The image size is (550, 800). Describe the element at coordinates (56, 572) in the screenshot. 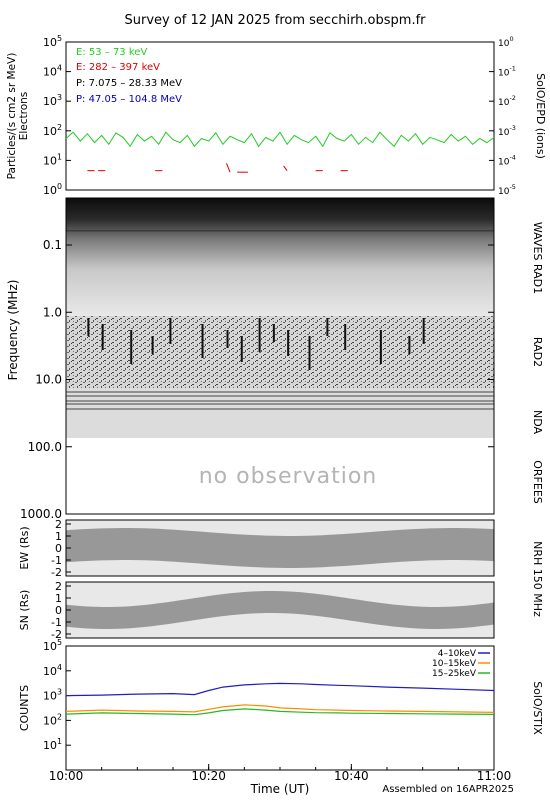

I see `nrh-ew-tick-label: -2` at that location.